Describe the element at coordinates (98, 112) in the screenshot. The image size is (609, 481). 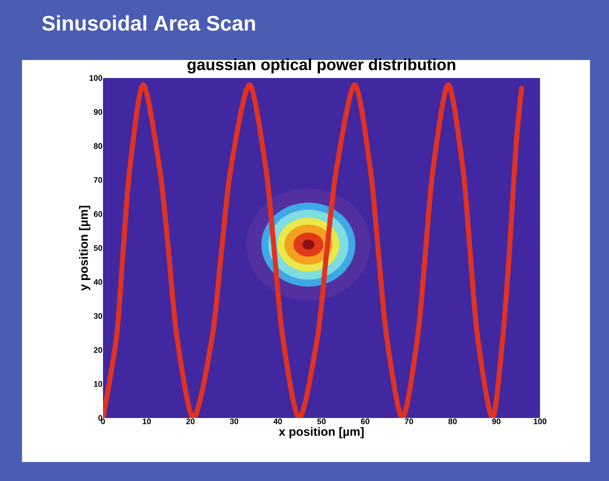
I see `y-tick-label: 90` at that location.